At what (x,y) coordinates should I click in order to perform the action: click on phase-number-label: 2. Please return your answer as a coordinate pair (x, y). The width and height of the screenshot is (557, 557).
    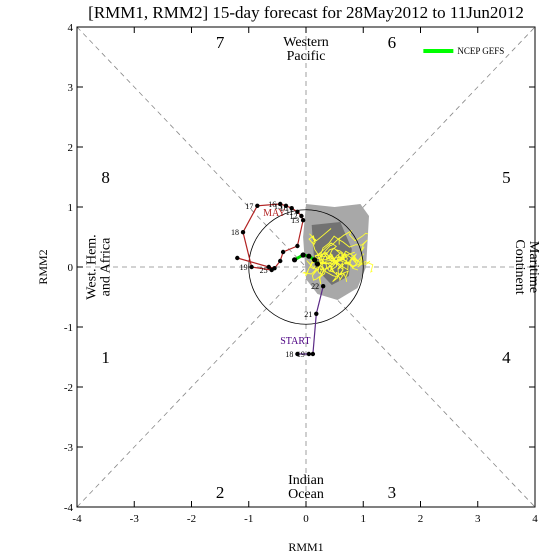
    Looking at the image, I should click on (220, 492).